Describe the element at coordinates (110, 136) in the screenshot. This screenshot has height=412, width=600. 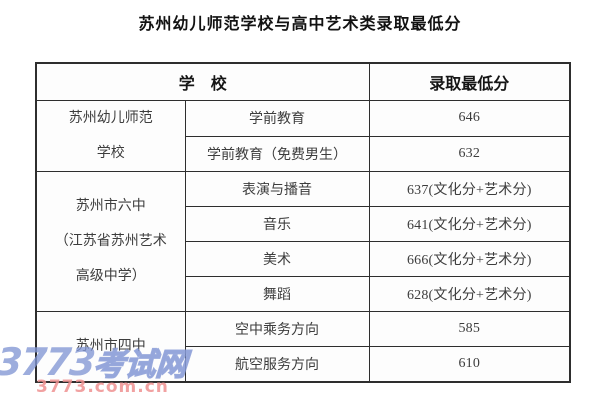
I see `school-cell-youshi: 苏州幼儿师范 学校` at that location.